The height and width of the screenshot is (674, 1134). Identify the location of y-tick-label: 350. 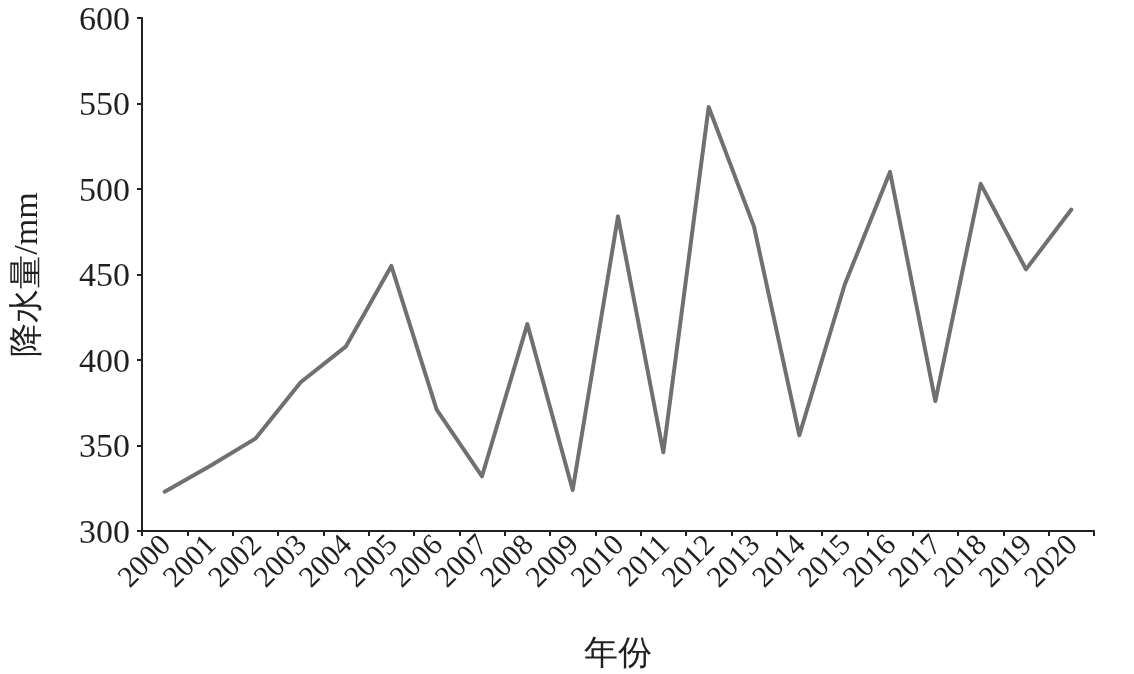
(104, 445).